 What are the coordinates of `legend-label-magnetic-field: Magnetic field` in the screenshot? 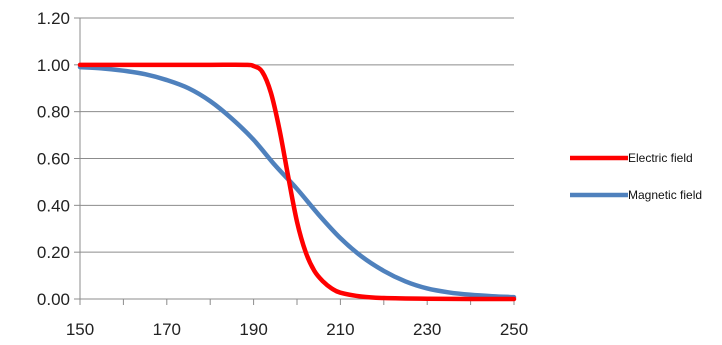 It's located at (665, 195).